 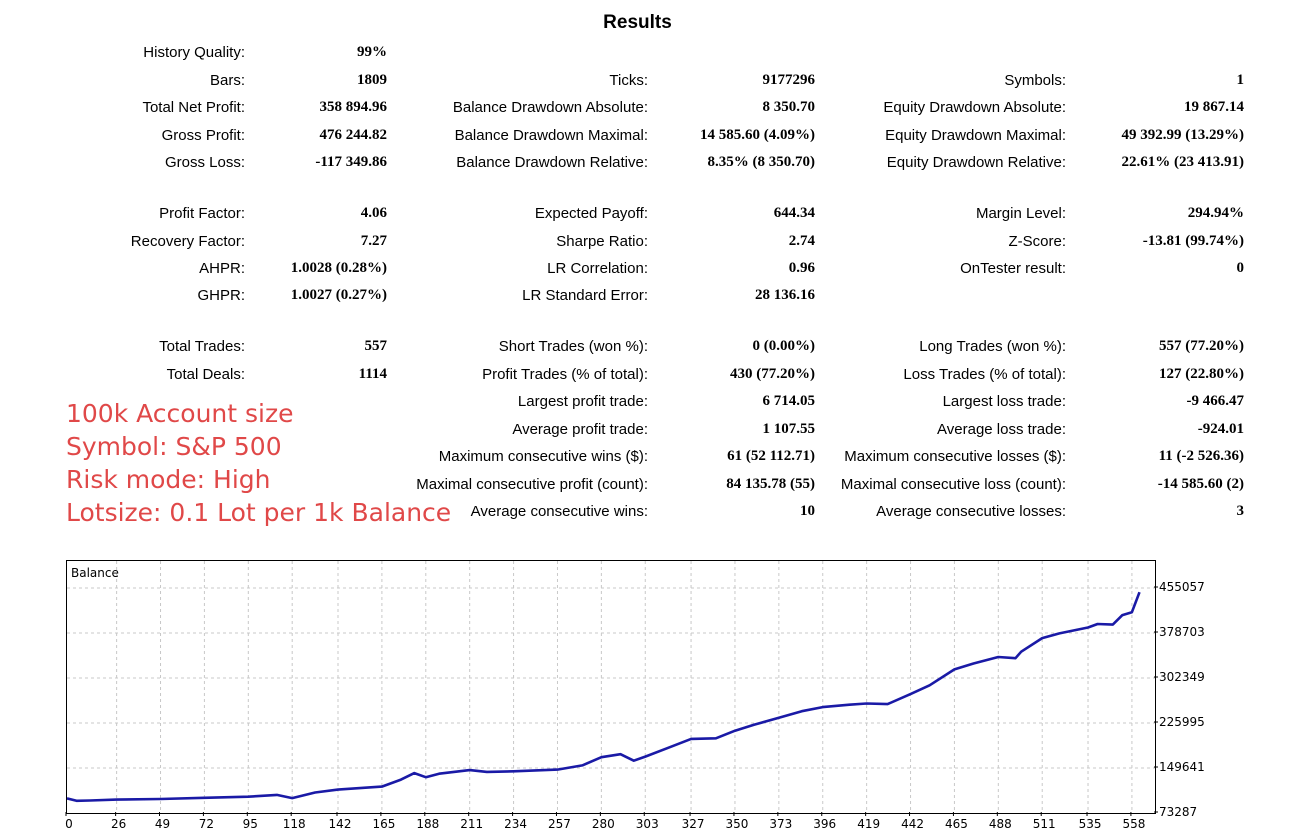 What do you see at coordinates (1220, 429) in the screenshot?
I see `stat-value: -924.01` at bounding box center [1220, 429].